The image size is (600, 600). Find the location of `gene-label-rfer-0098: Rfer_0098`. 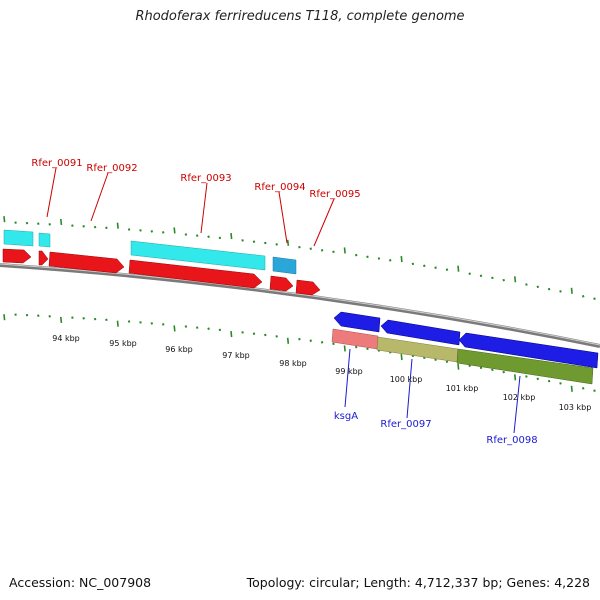

gene-label-rfer-0098: Rfer_0098 is located at coordinates (511, 440).